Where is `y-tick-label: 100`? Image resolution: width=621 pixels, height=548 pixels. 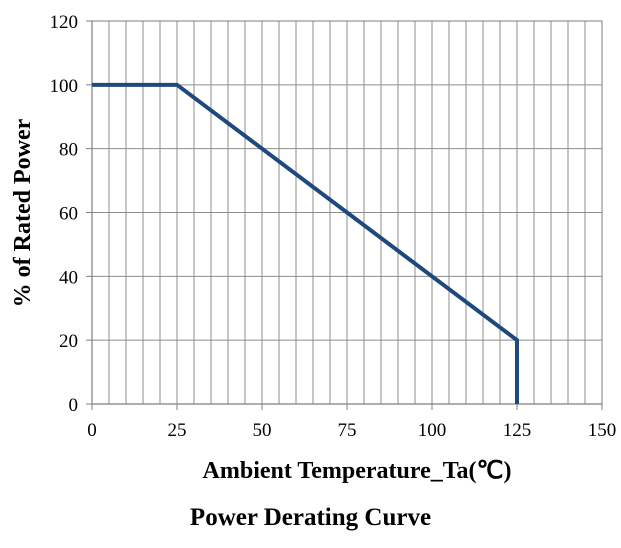 y-tick-label: 100 is located at coordinates (64, 86).